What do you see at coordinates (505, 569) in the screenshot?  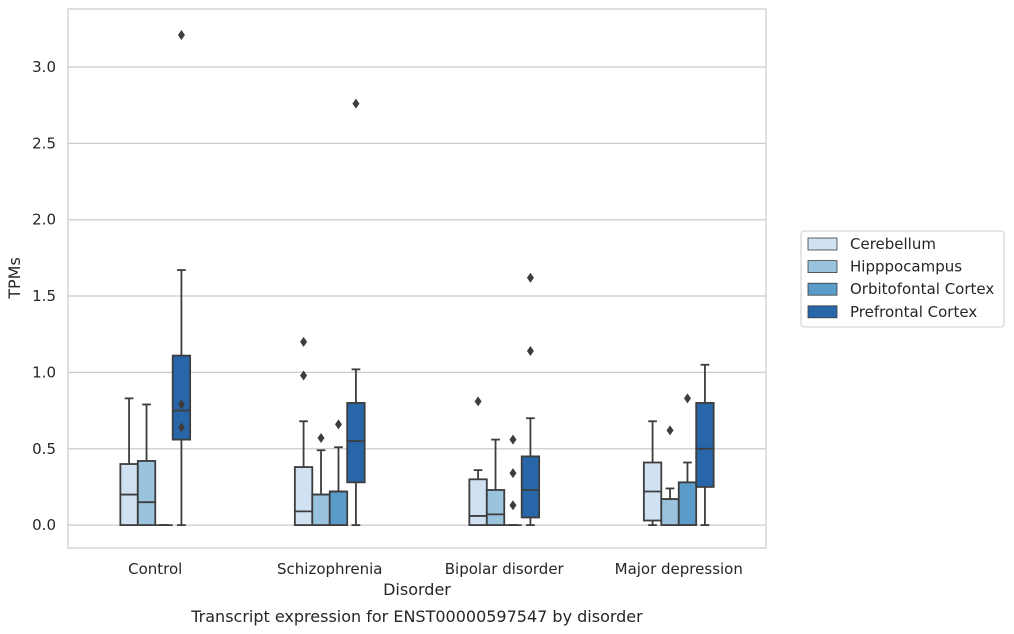 I see `x-tick-label: Bipolar disorder` at bounding box center [505, 569].